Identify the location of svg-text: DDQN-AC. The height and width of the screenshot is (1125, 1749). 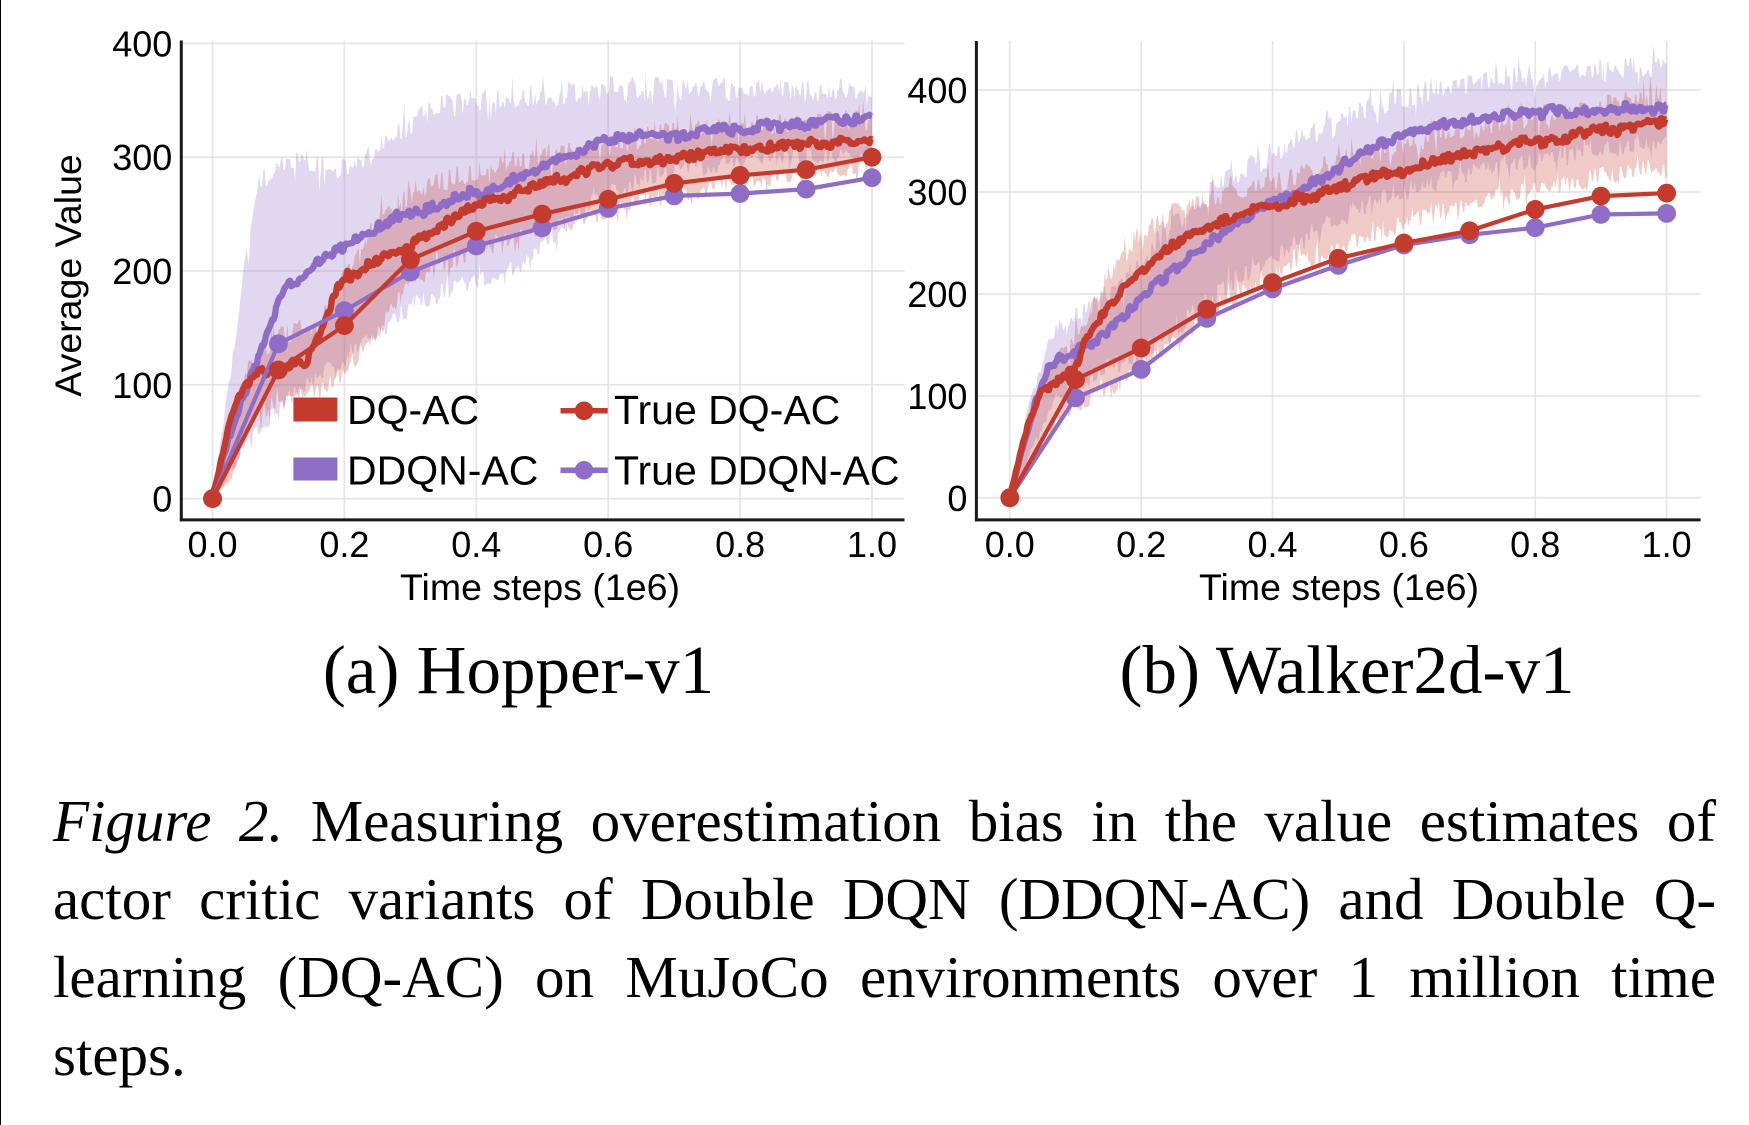
(442, 471).